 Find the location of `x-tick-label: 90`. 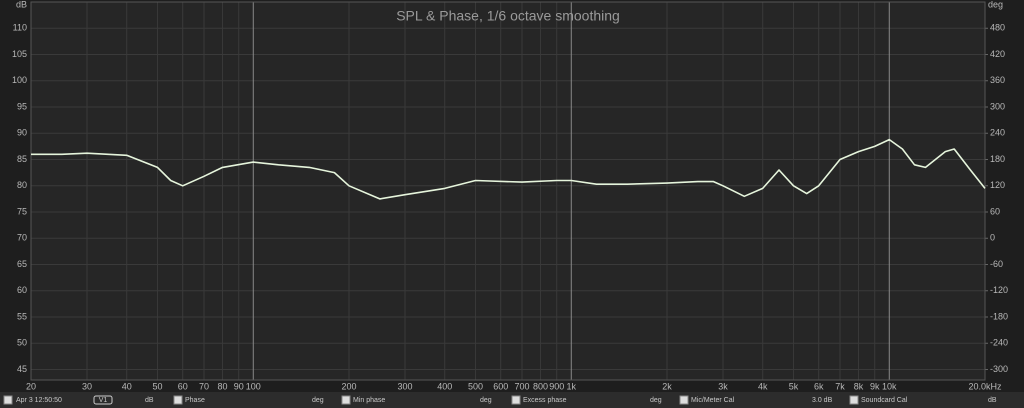

x-tick-label: 90 is located at coordinates (239, 386).